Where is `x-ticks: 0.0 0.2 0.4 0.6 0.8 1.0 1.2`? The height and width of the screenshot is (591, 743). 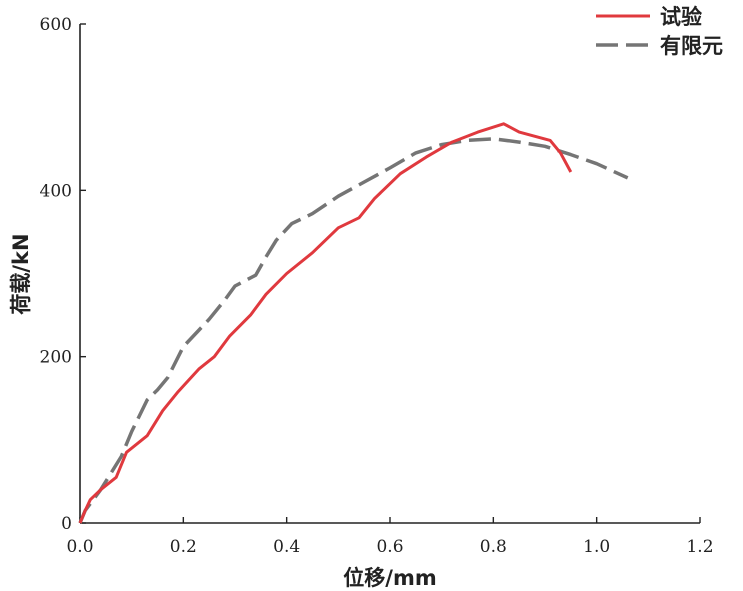
x-ticks: 0.0 0.2 0.4 0.6 0.8 1.0 1.2 is located at coordinates (390, 537).